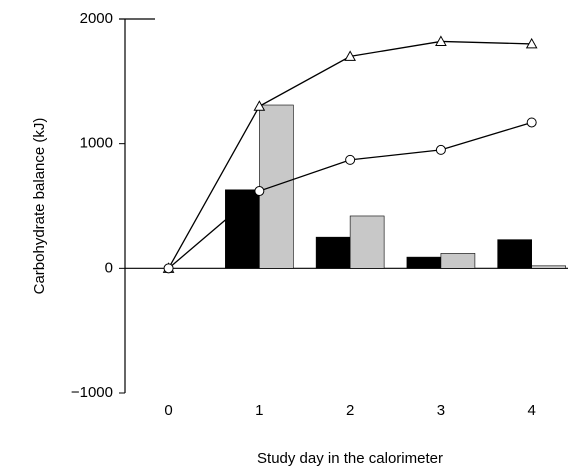  What do you see at coordinates (96, 143) in the screenshot?
I see `y-tick-label: 1000` at bounding box center [96, 143].